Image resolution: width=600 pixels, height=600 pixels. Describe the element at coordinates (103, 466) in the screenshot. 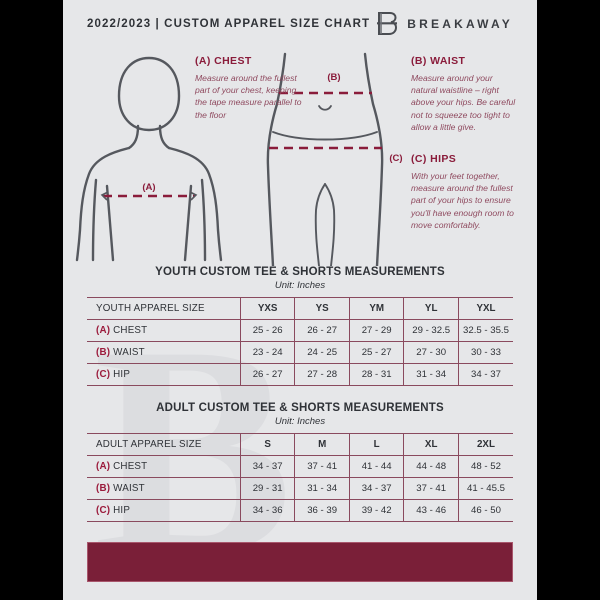

I see `adult-row-0-tag: (A)` at that location.